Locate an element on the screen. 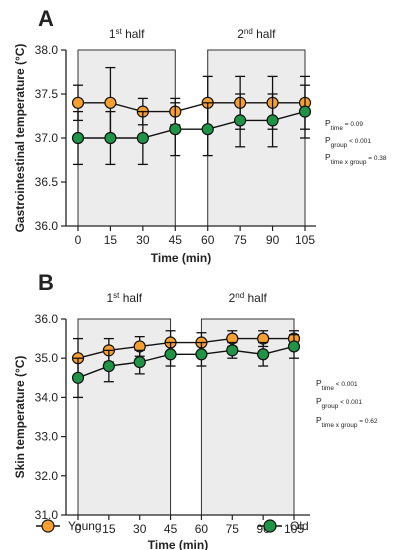  y-tick-label: 34.0 is located at coordinates (47, 397).